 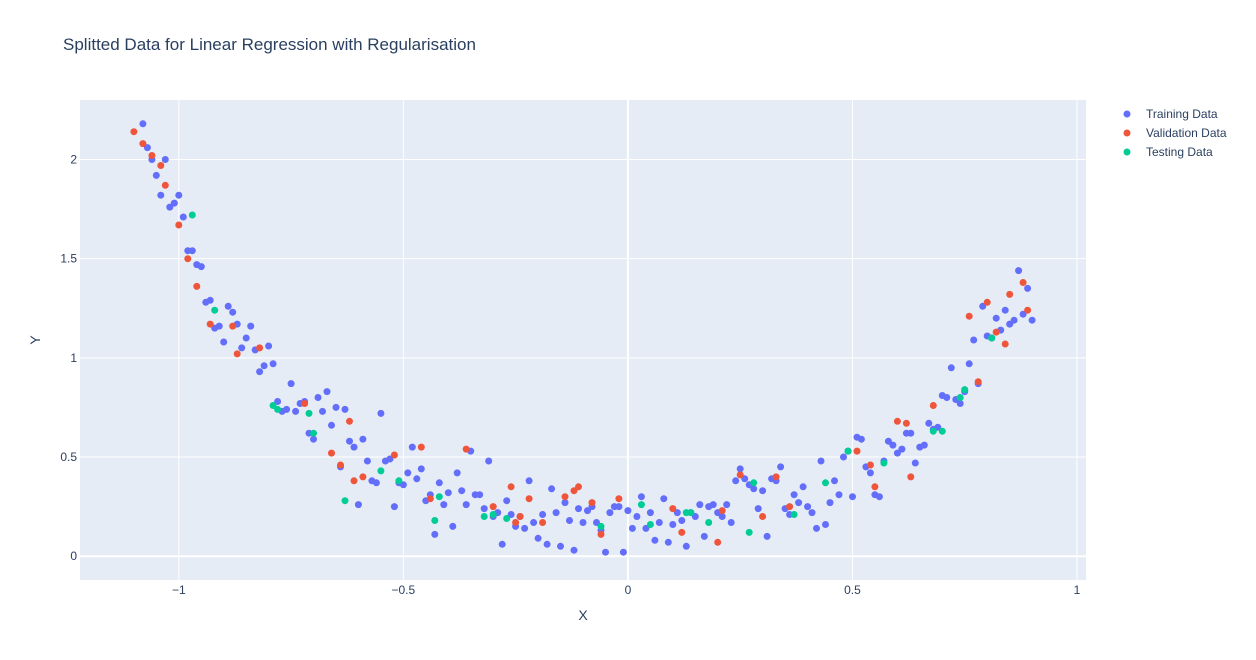 What do you see at coordinates (1127, 133) in the screenshot?
I see `legend-marker` at bounding box center [1127, 133].